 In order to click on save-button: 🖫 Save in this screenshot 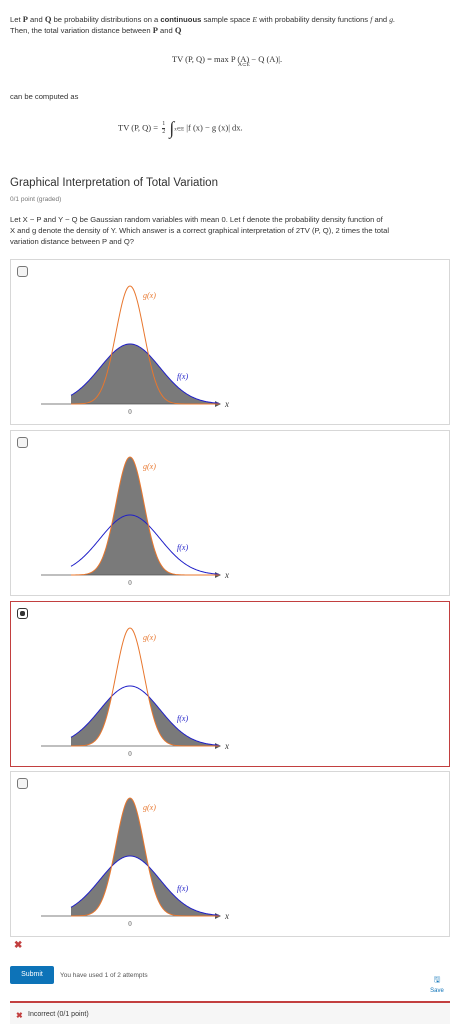, I will do `click(437, 984)`.